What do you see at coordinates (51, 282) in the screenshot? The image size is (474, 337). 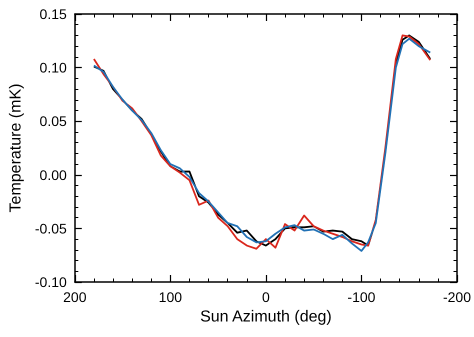 I see `y-tick-label: -0.10` at bounding box center [51, 282].